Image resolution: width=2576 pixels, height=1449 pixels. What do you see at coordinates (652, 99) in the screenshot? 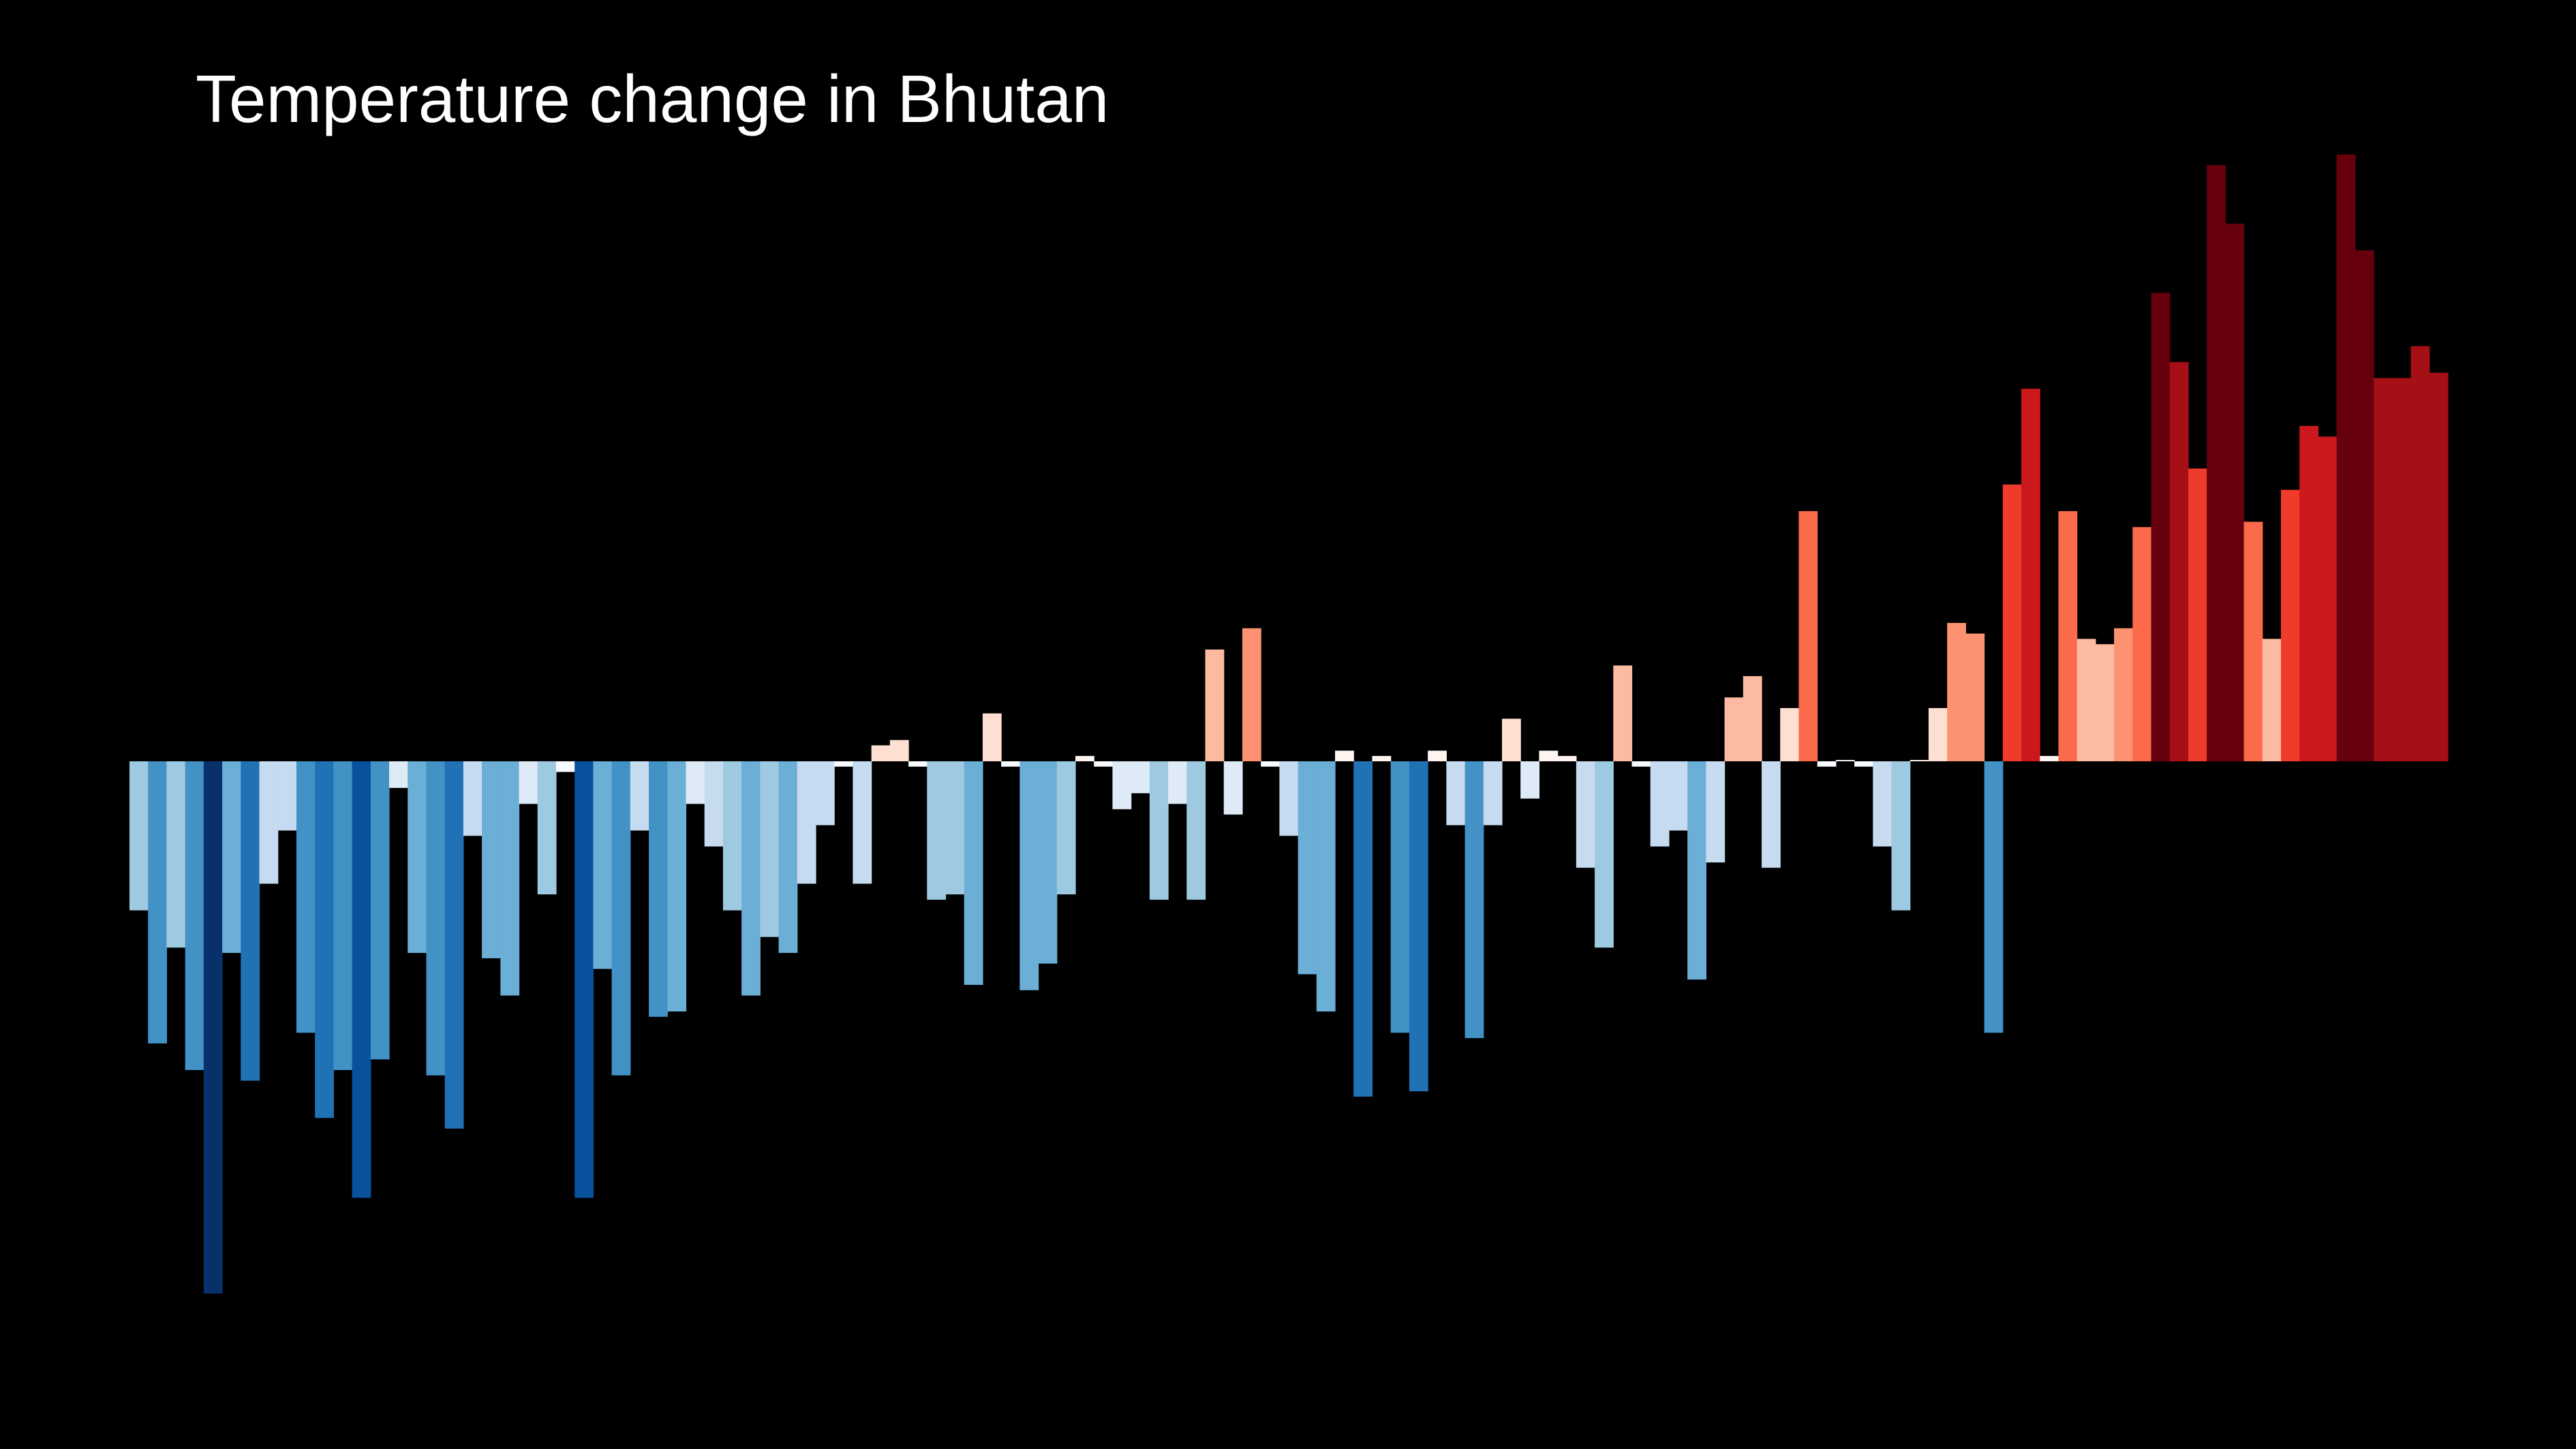
I see `chart-title: Temperature change in Bhutan` at bounding box center [652, 99].